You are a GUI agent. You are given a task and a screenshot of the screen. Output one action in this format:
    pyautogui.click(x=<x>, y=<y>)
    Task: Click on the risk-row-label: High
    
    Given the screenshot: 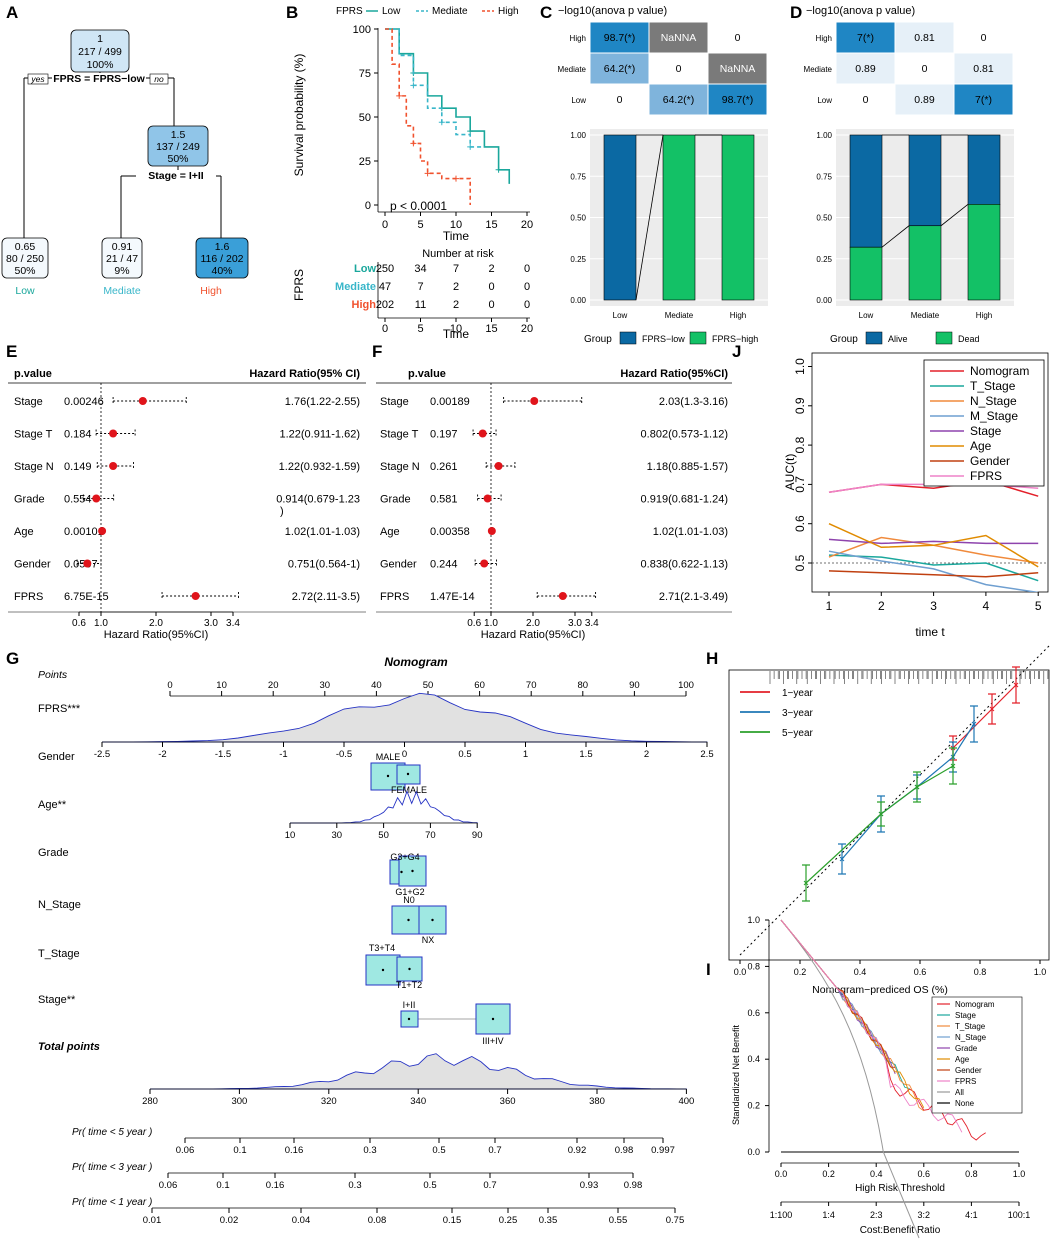 What is the action you would take?
    pyautogui.click(x=364, y=305)
    